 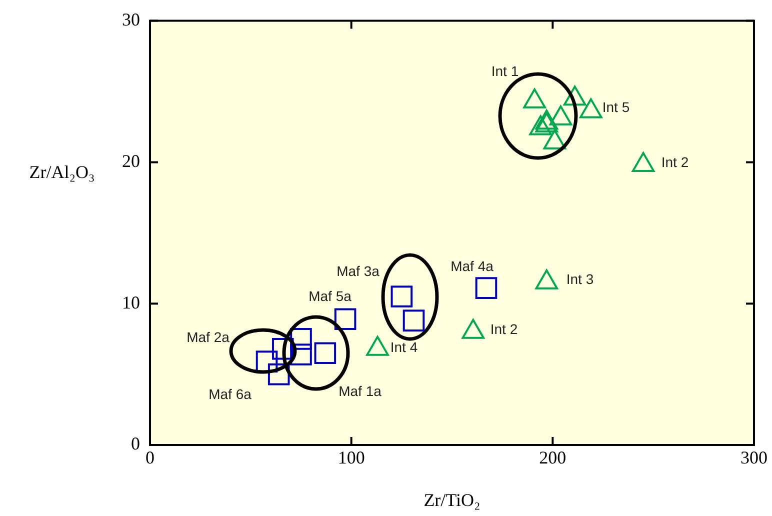 I want to click on y-axis-title: Zr/Al₂O₃, so click(x=62, y=172).